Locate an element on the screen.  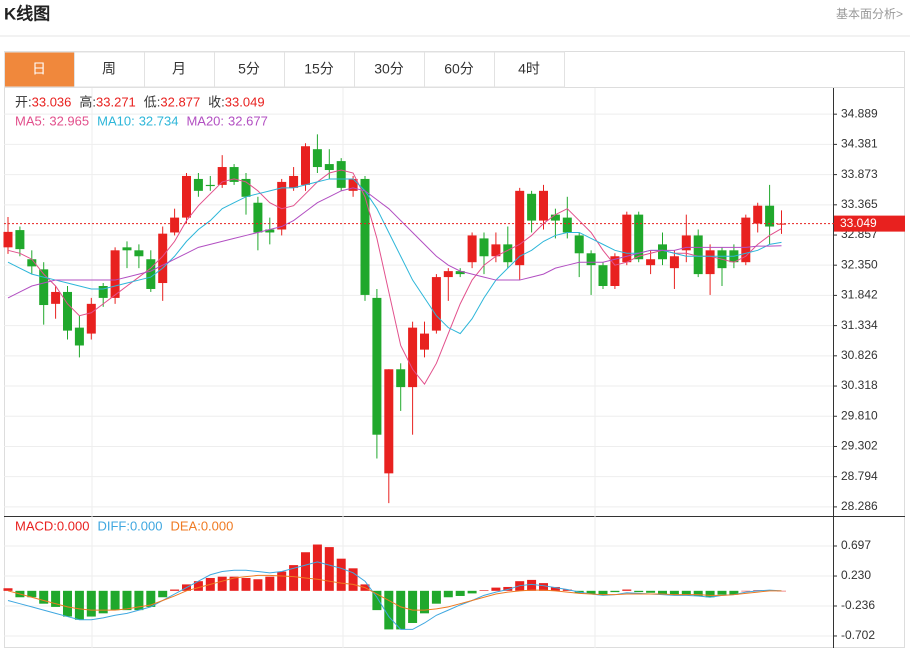
tab-label: 30分 is located at coordinates (389, 69).